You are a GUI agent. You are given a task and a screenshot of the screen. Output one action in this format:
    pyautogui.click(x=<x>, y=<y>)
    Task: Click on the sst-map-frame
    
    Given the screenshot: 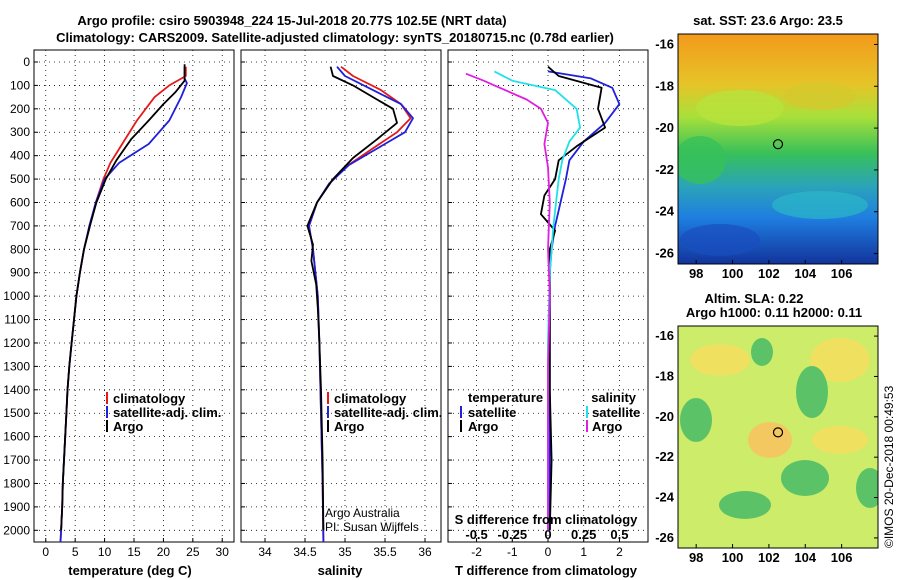 What is the action you would take?
    pyautogui.click(x=778, y=149)
    